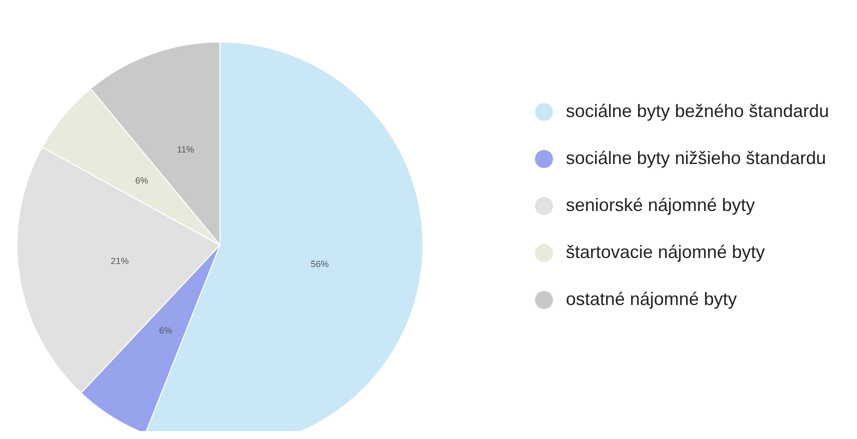 The height and width of the screenshot is (439, 857). Describe the element at coordinates (697, 111) in the screenshot. I see `legend-label: sociálne byty bežného štandardu` at that location.